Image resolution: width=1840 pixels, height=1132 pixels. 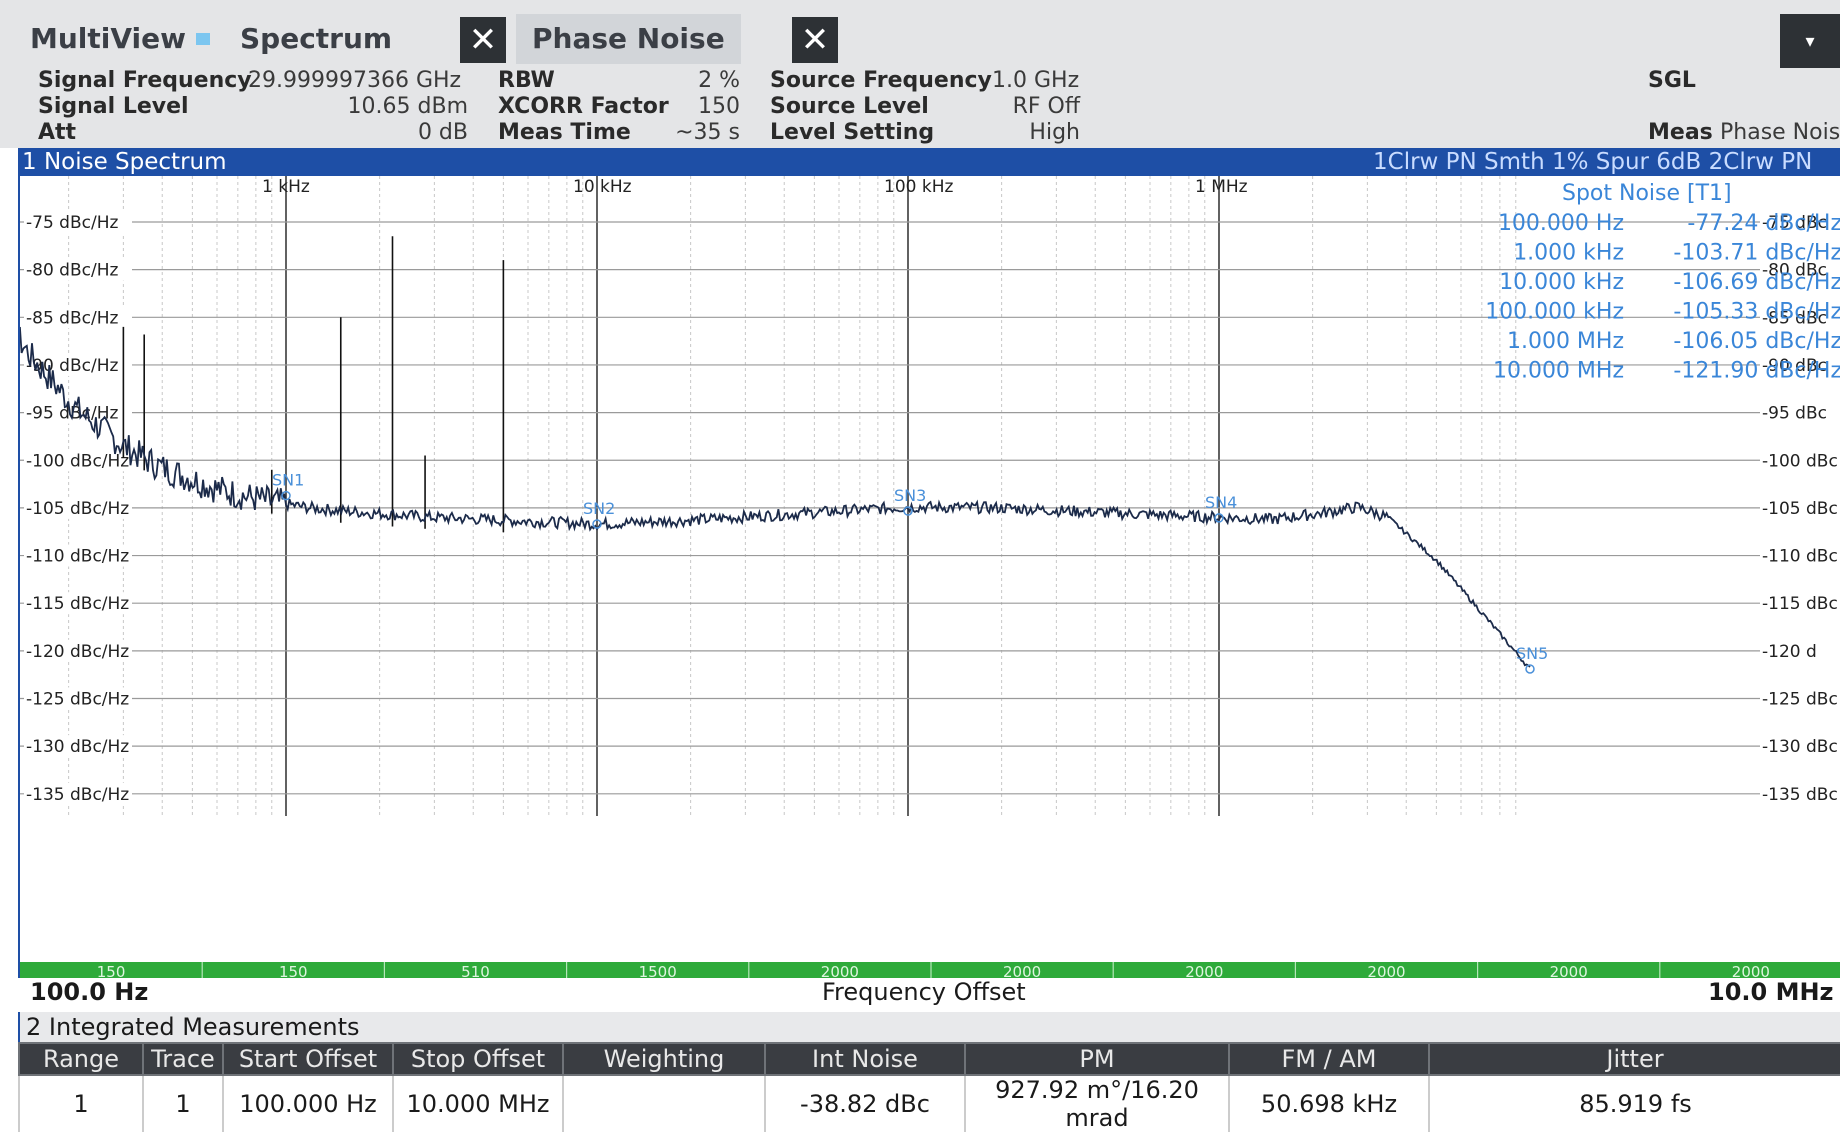 I want to click on tab-spectrum: Spectrum, so click(x=316, y=38).